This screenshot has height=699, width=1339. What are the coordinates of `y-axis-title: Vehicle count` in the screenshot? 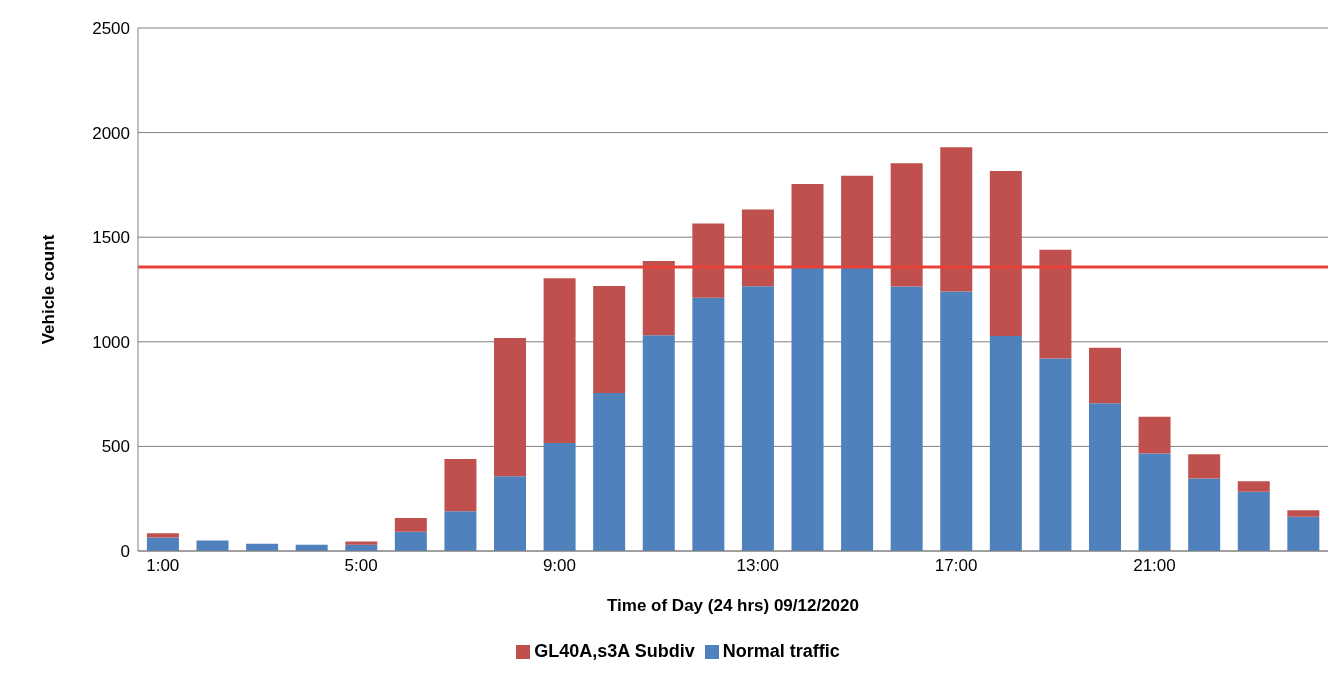 It's located at (49, 289).